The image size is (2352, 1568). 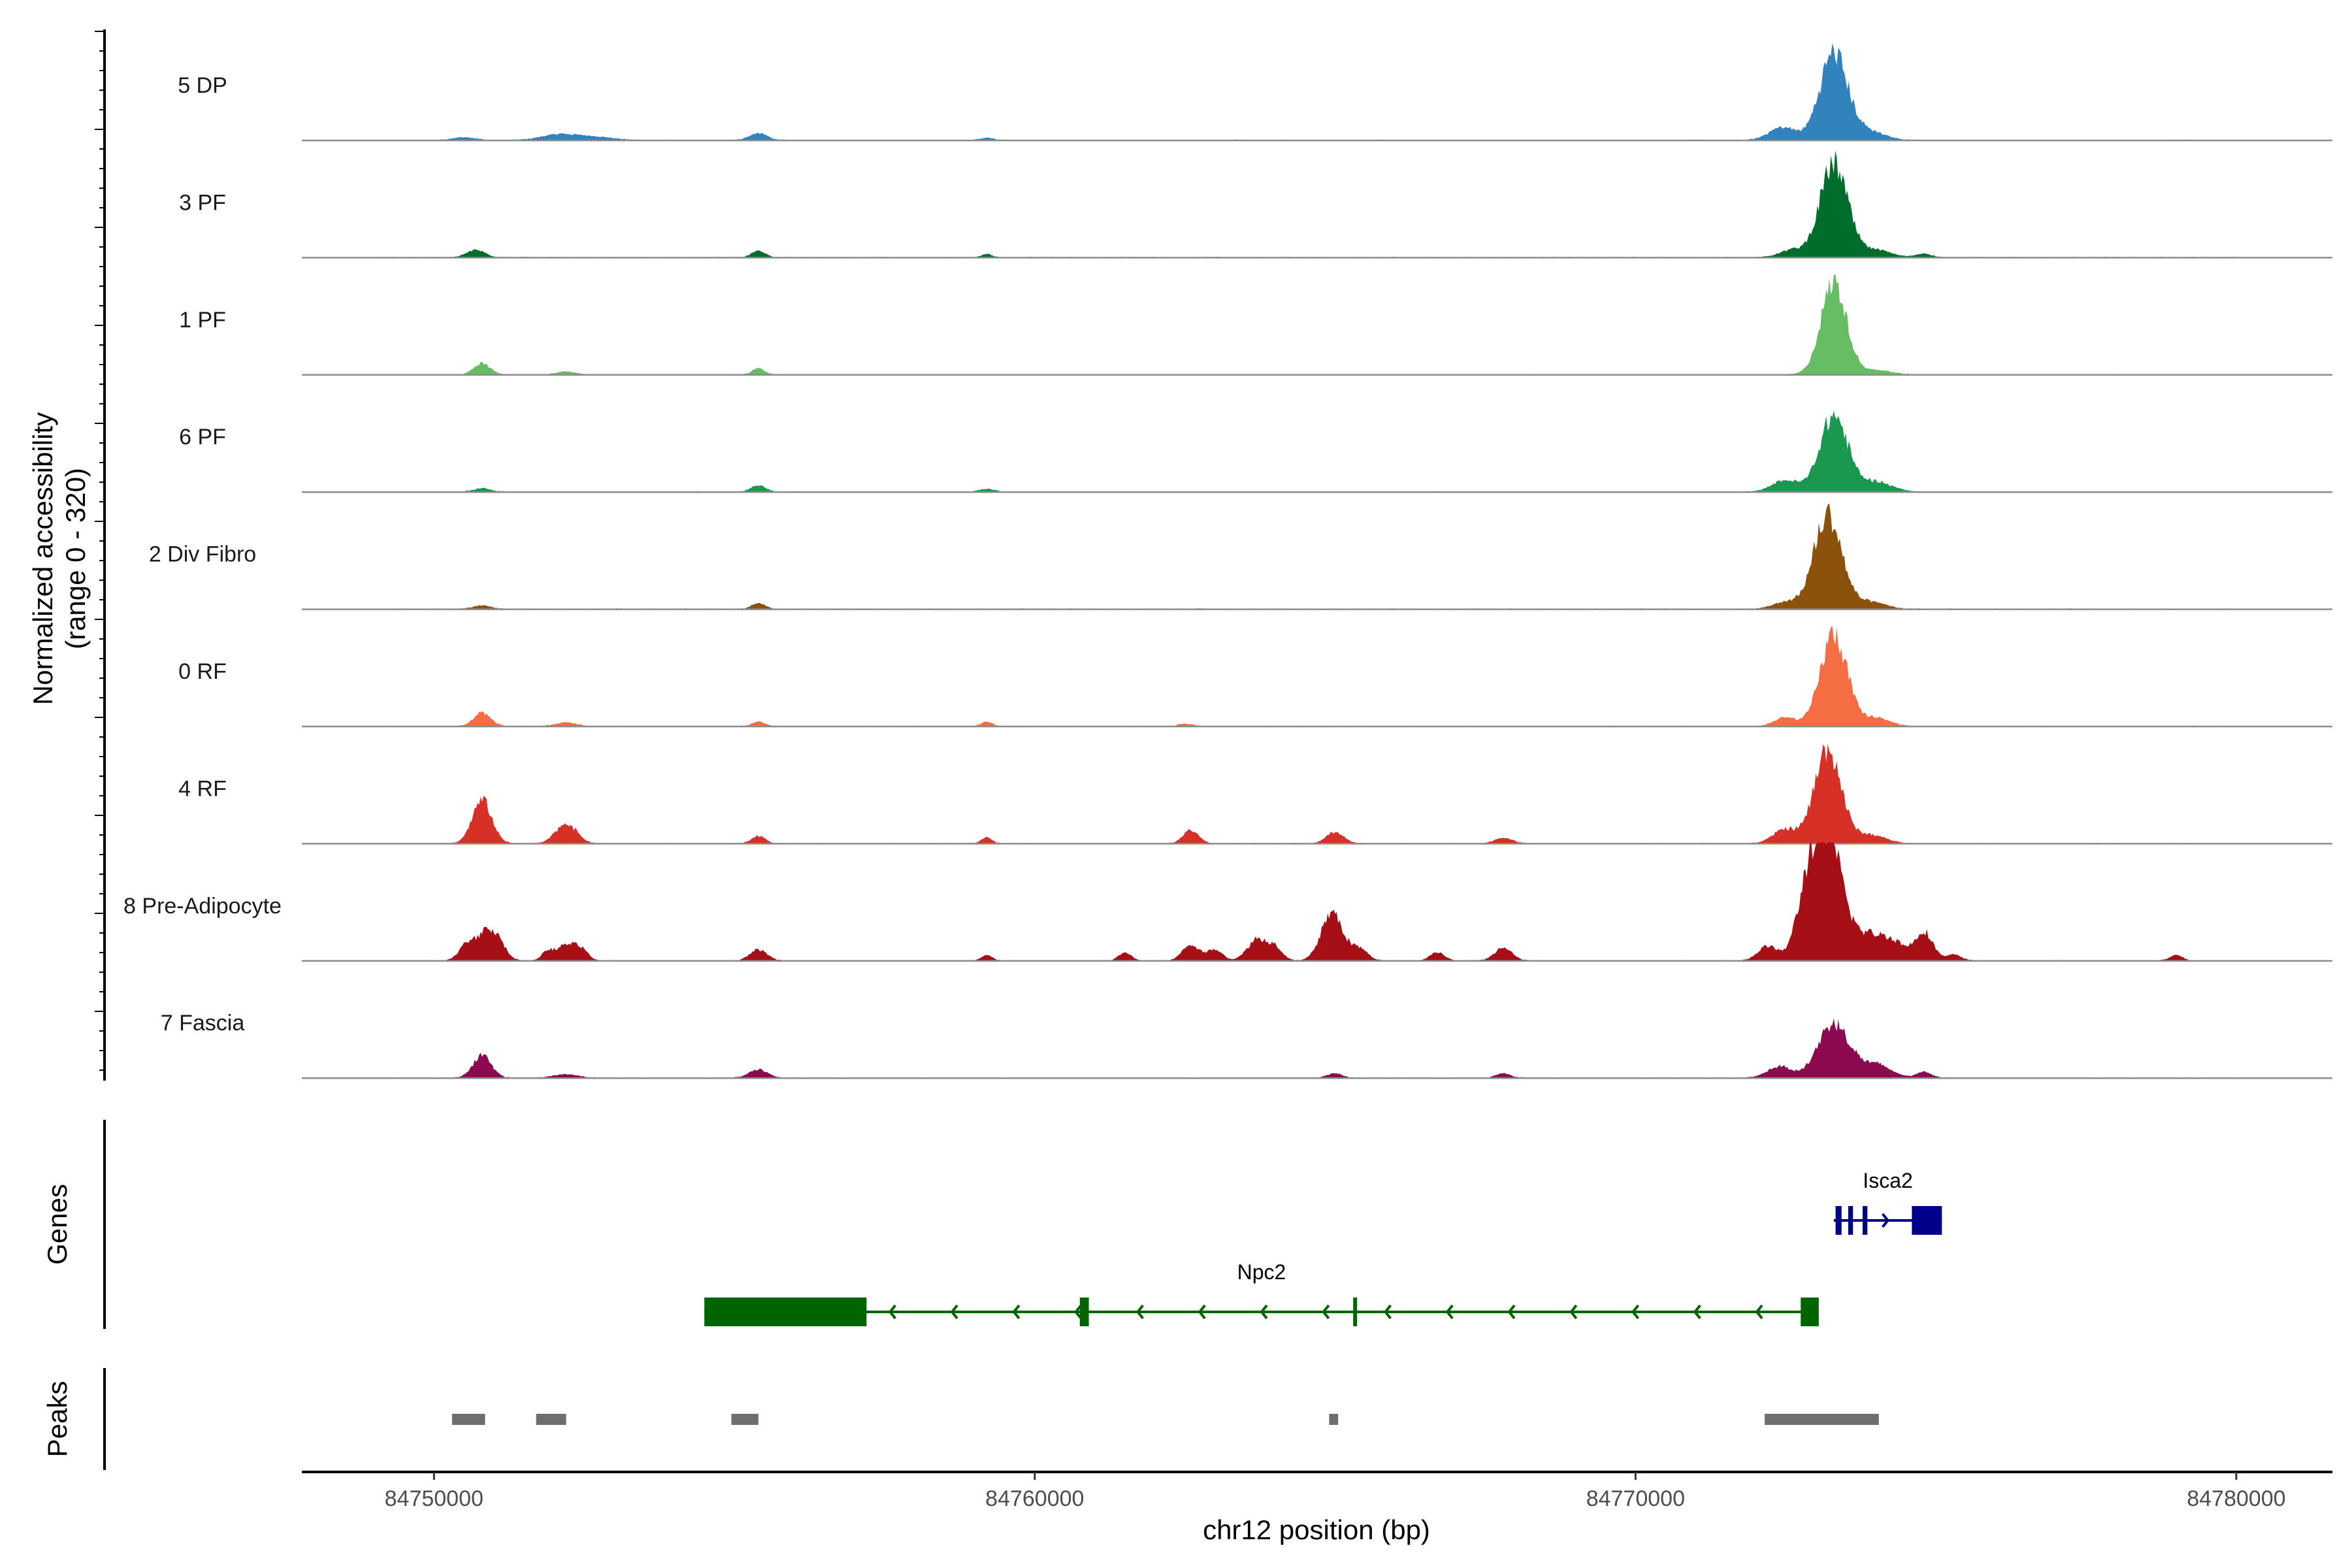 What do you see at coordinates (1335, 1491) in the screenshot?
I see `x-axis-ticks: 84750000 84760000 84770000 84780000` at bounding box center [1335, 1491].